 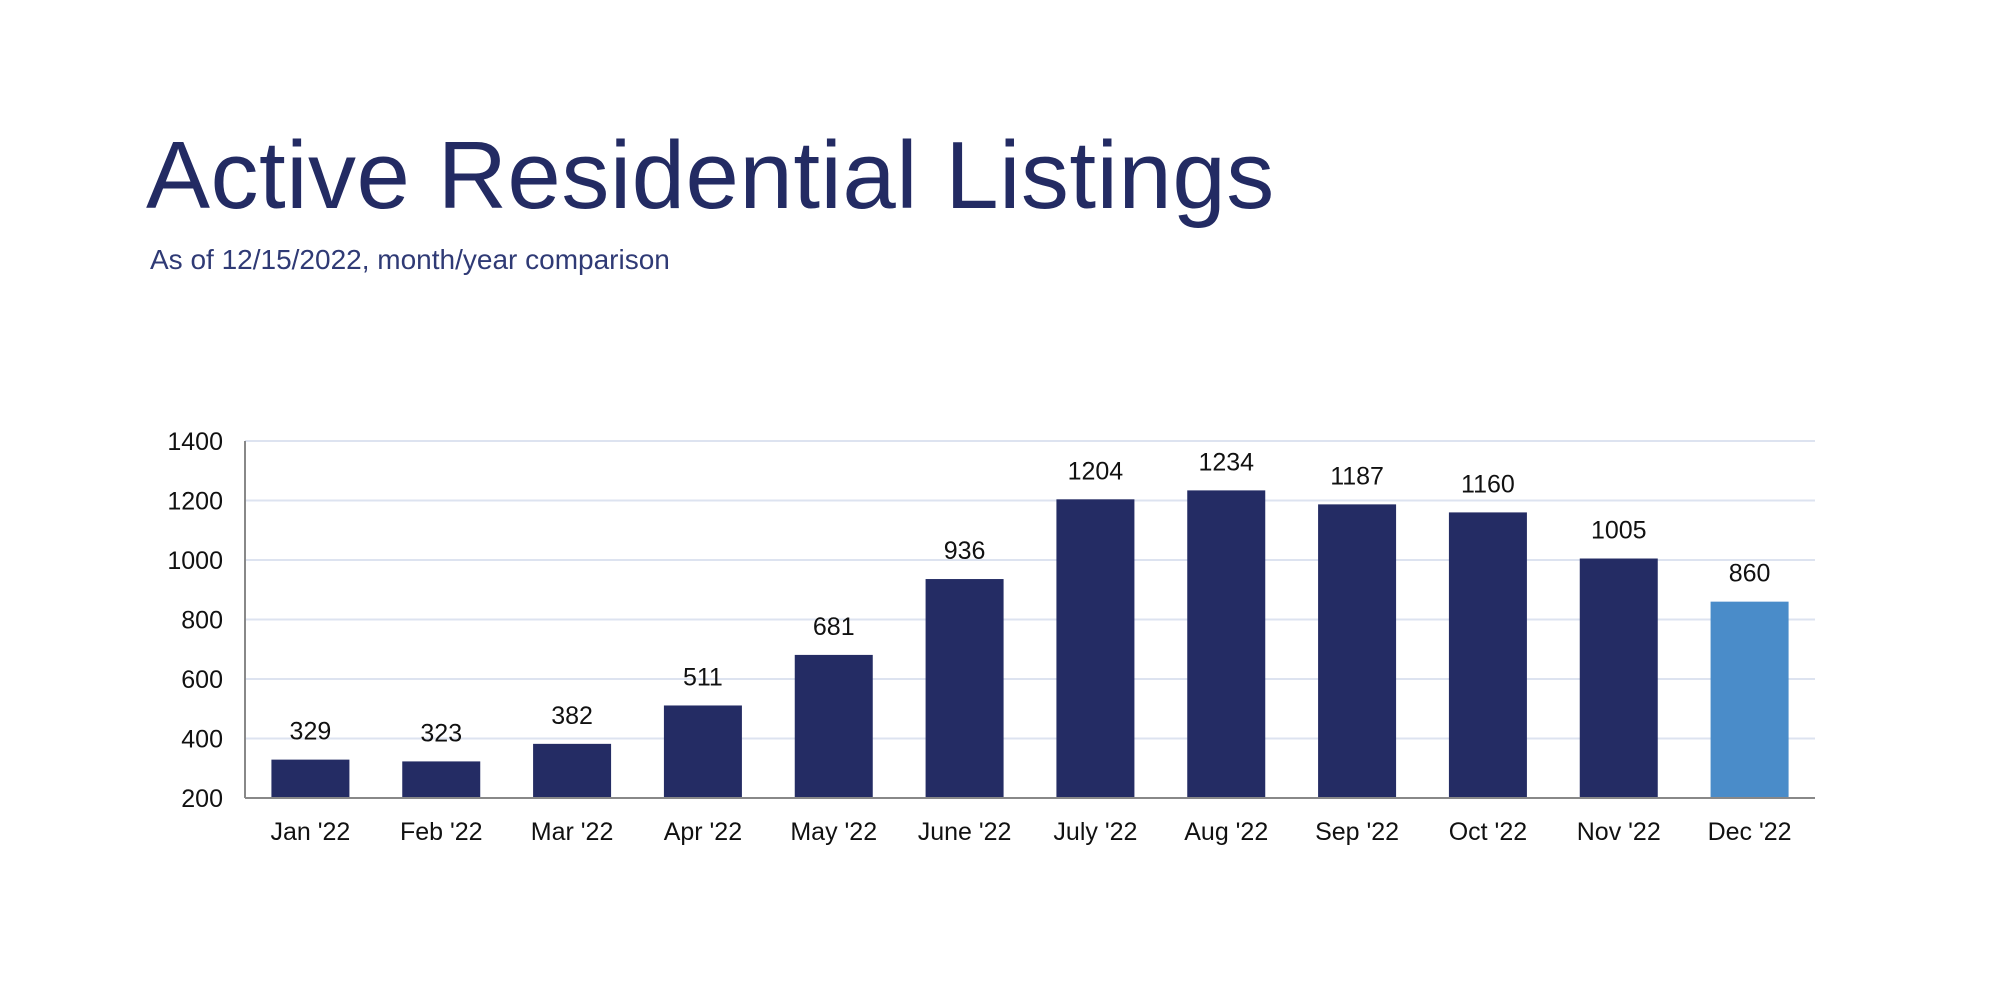 What do you see at coordinates (1357, 832) in the screenshot?
I see `x-tick-label: Sep '22` at bounding box center [1357, 832].